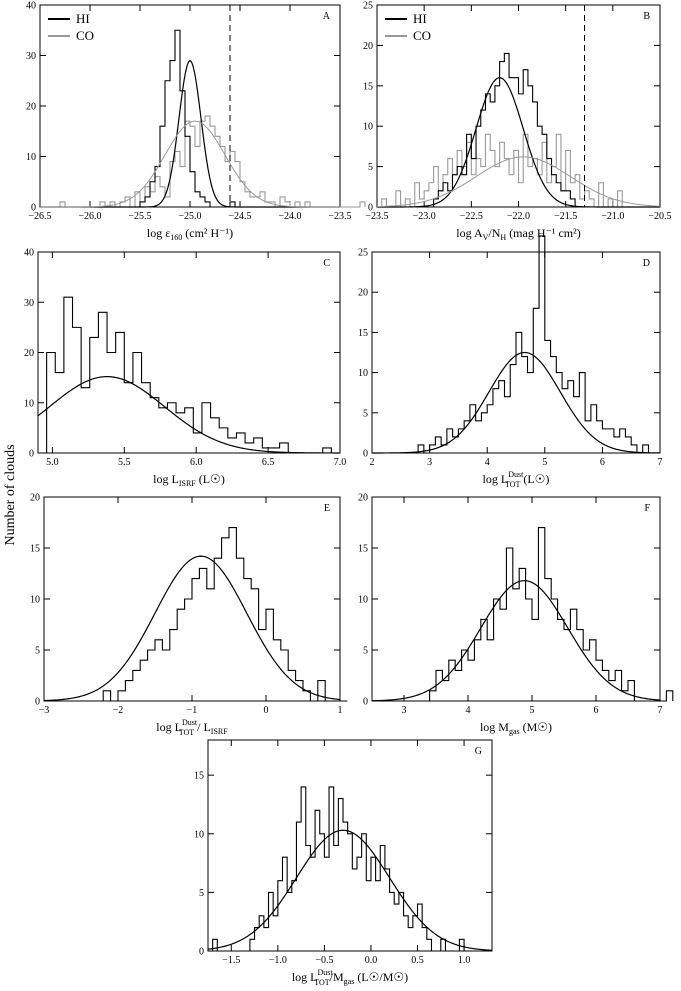 This screenshot has width=681, height=991. I want to click on x-tick-label: 7, so click(660, 710).